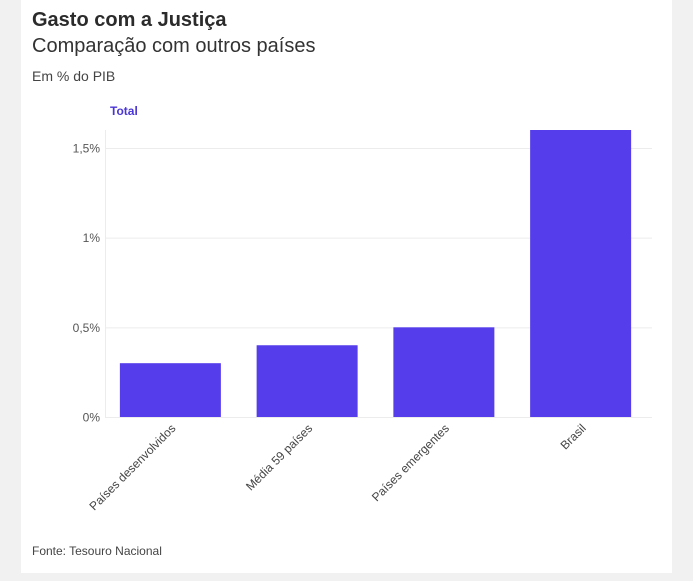  I want to click on legend-entry-total: Total, so click(124, 111).